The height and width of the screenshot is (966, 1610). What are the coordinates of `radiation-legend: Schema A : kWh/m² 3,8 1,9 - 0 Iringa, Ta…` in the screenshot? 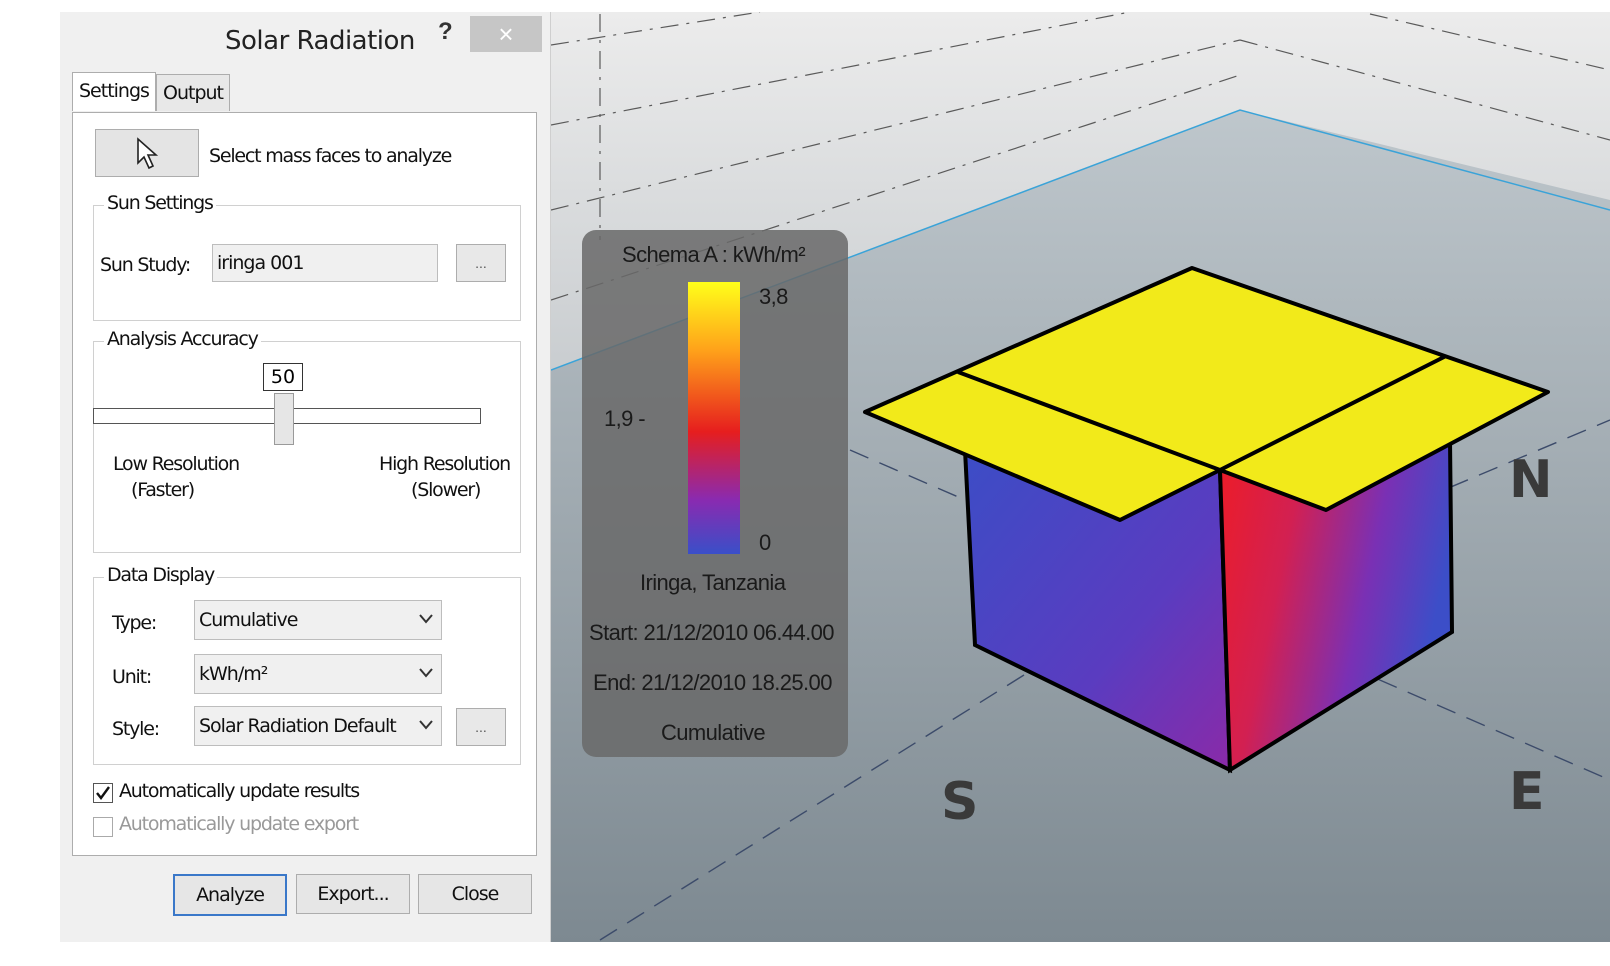 It's located at (715, 493).